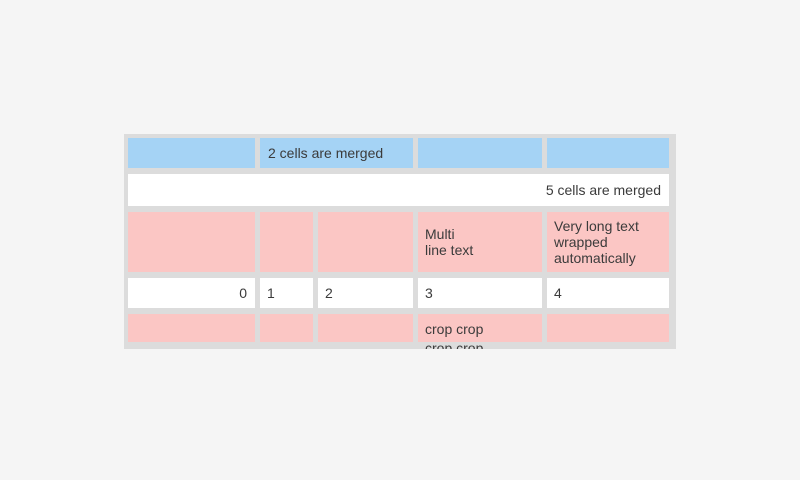 The image size is (800, 480). What do you see at coordinates (365, 293) in the screenshot?
I see `number-cell-2: 2` at bounding box center [365, 293].